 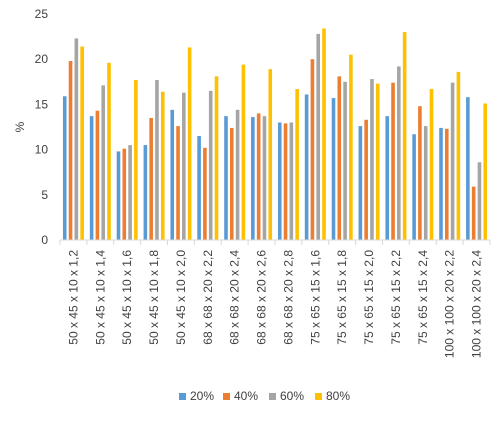 I want to click on y-tick-label: 20, so click(x=42, y=59).